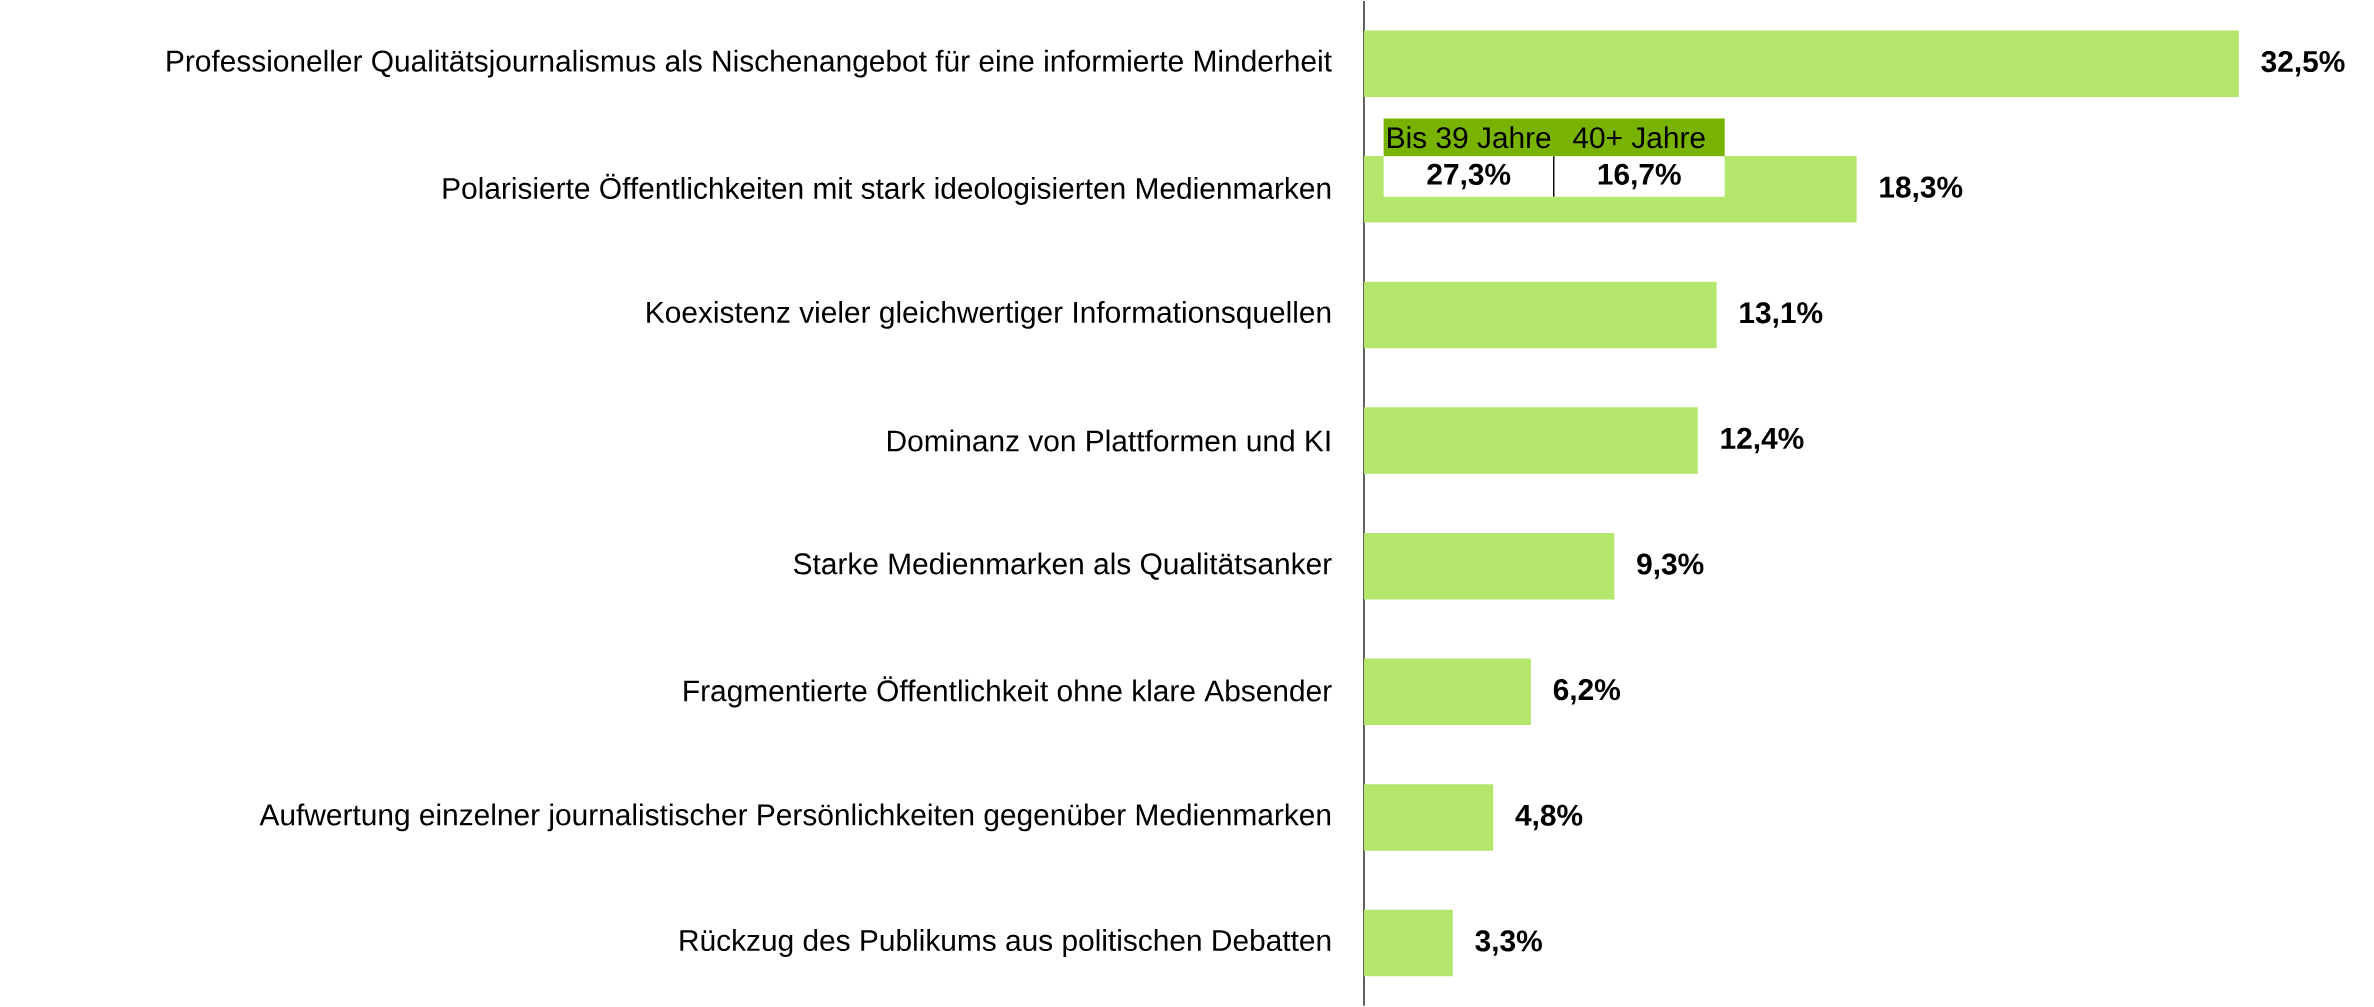 The image size is (2374, 1007). What do you see at coordinates (1469, 176) in the screenshot?
I see `annotation: 27,3%` at bounding box center [1469, 176].